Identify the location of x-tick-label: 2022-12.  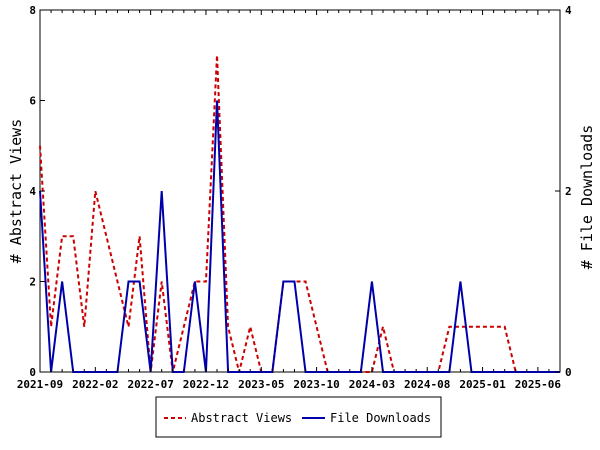
(206, 384).